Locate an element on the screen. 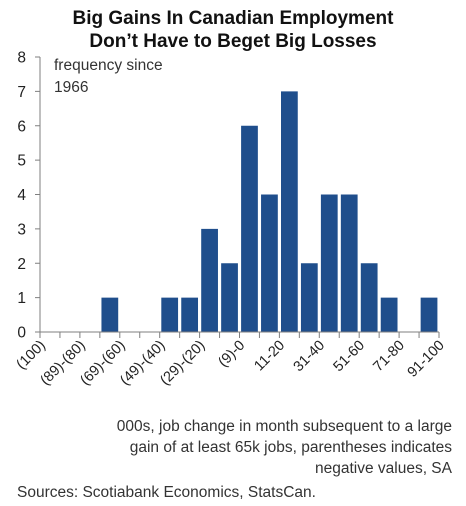 This screenshot has width=466, height=506. x-tick-label: (100) is located at coordinates (31, 355).